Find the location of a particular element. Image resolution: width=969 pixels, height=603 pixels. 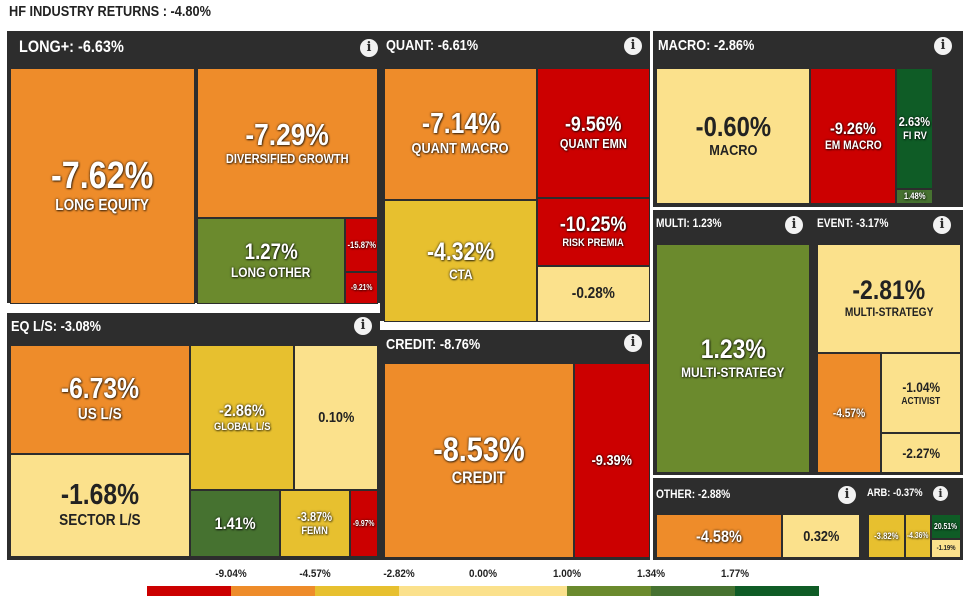

legend-label: -4.57% is located at coordinates (315, 574).